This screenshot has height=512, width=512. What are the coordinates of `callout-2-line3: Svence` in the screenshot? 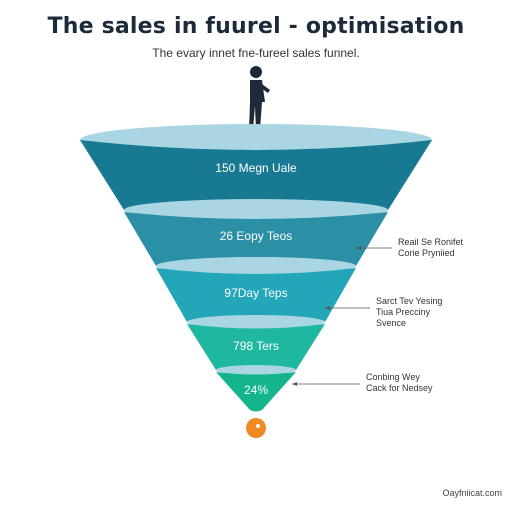 It's located at (391, 323).